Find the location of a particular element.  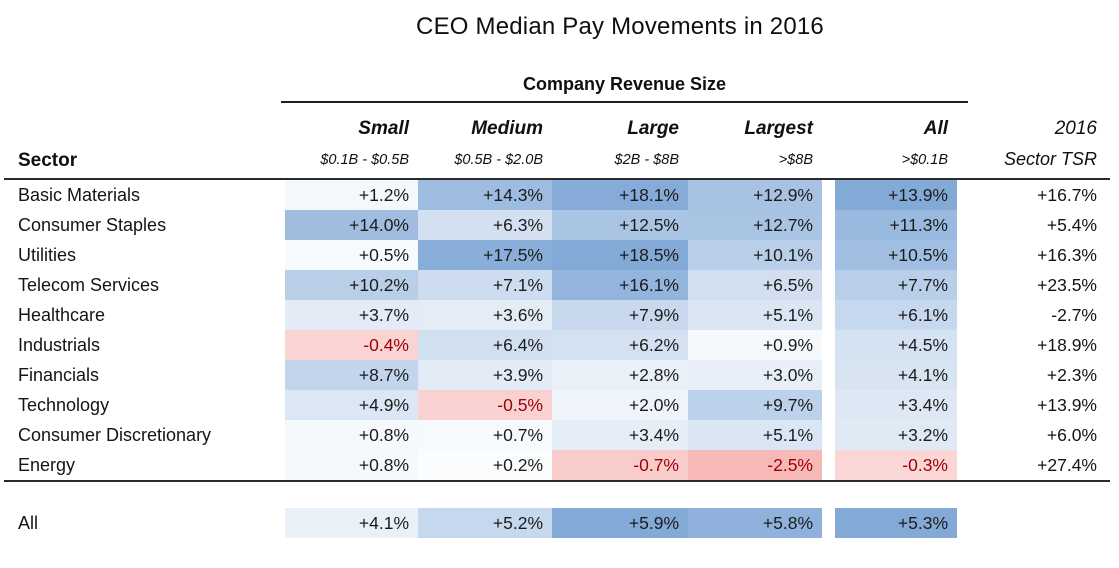

summary-cell-all: +5.3% is located at coordinates (896, 523).